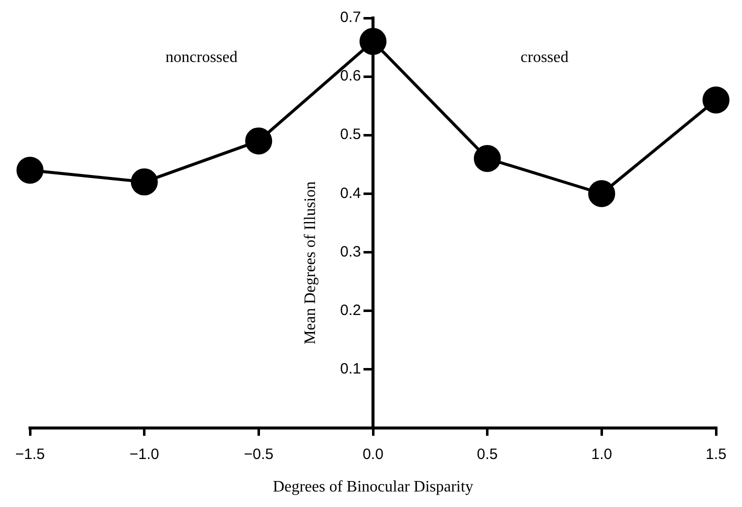  I want to click on annotation: noncrossed, so click(202, 57).